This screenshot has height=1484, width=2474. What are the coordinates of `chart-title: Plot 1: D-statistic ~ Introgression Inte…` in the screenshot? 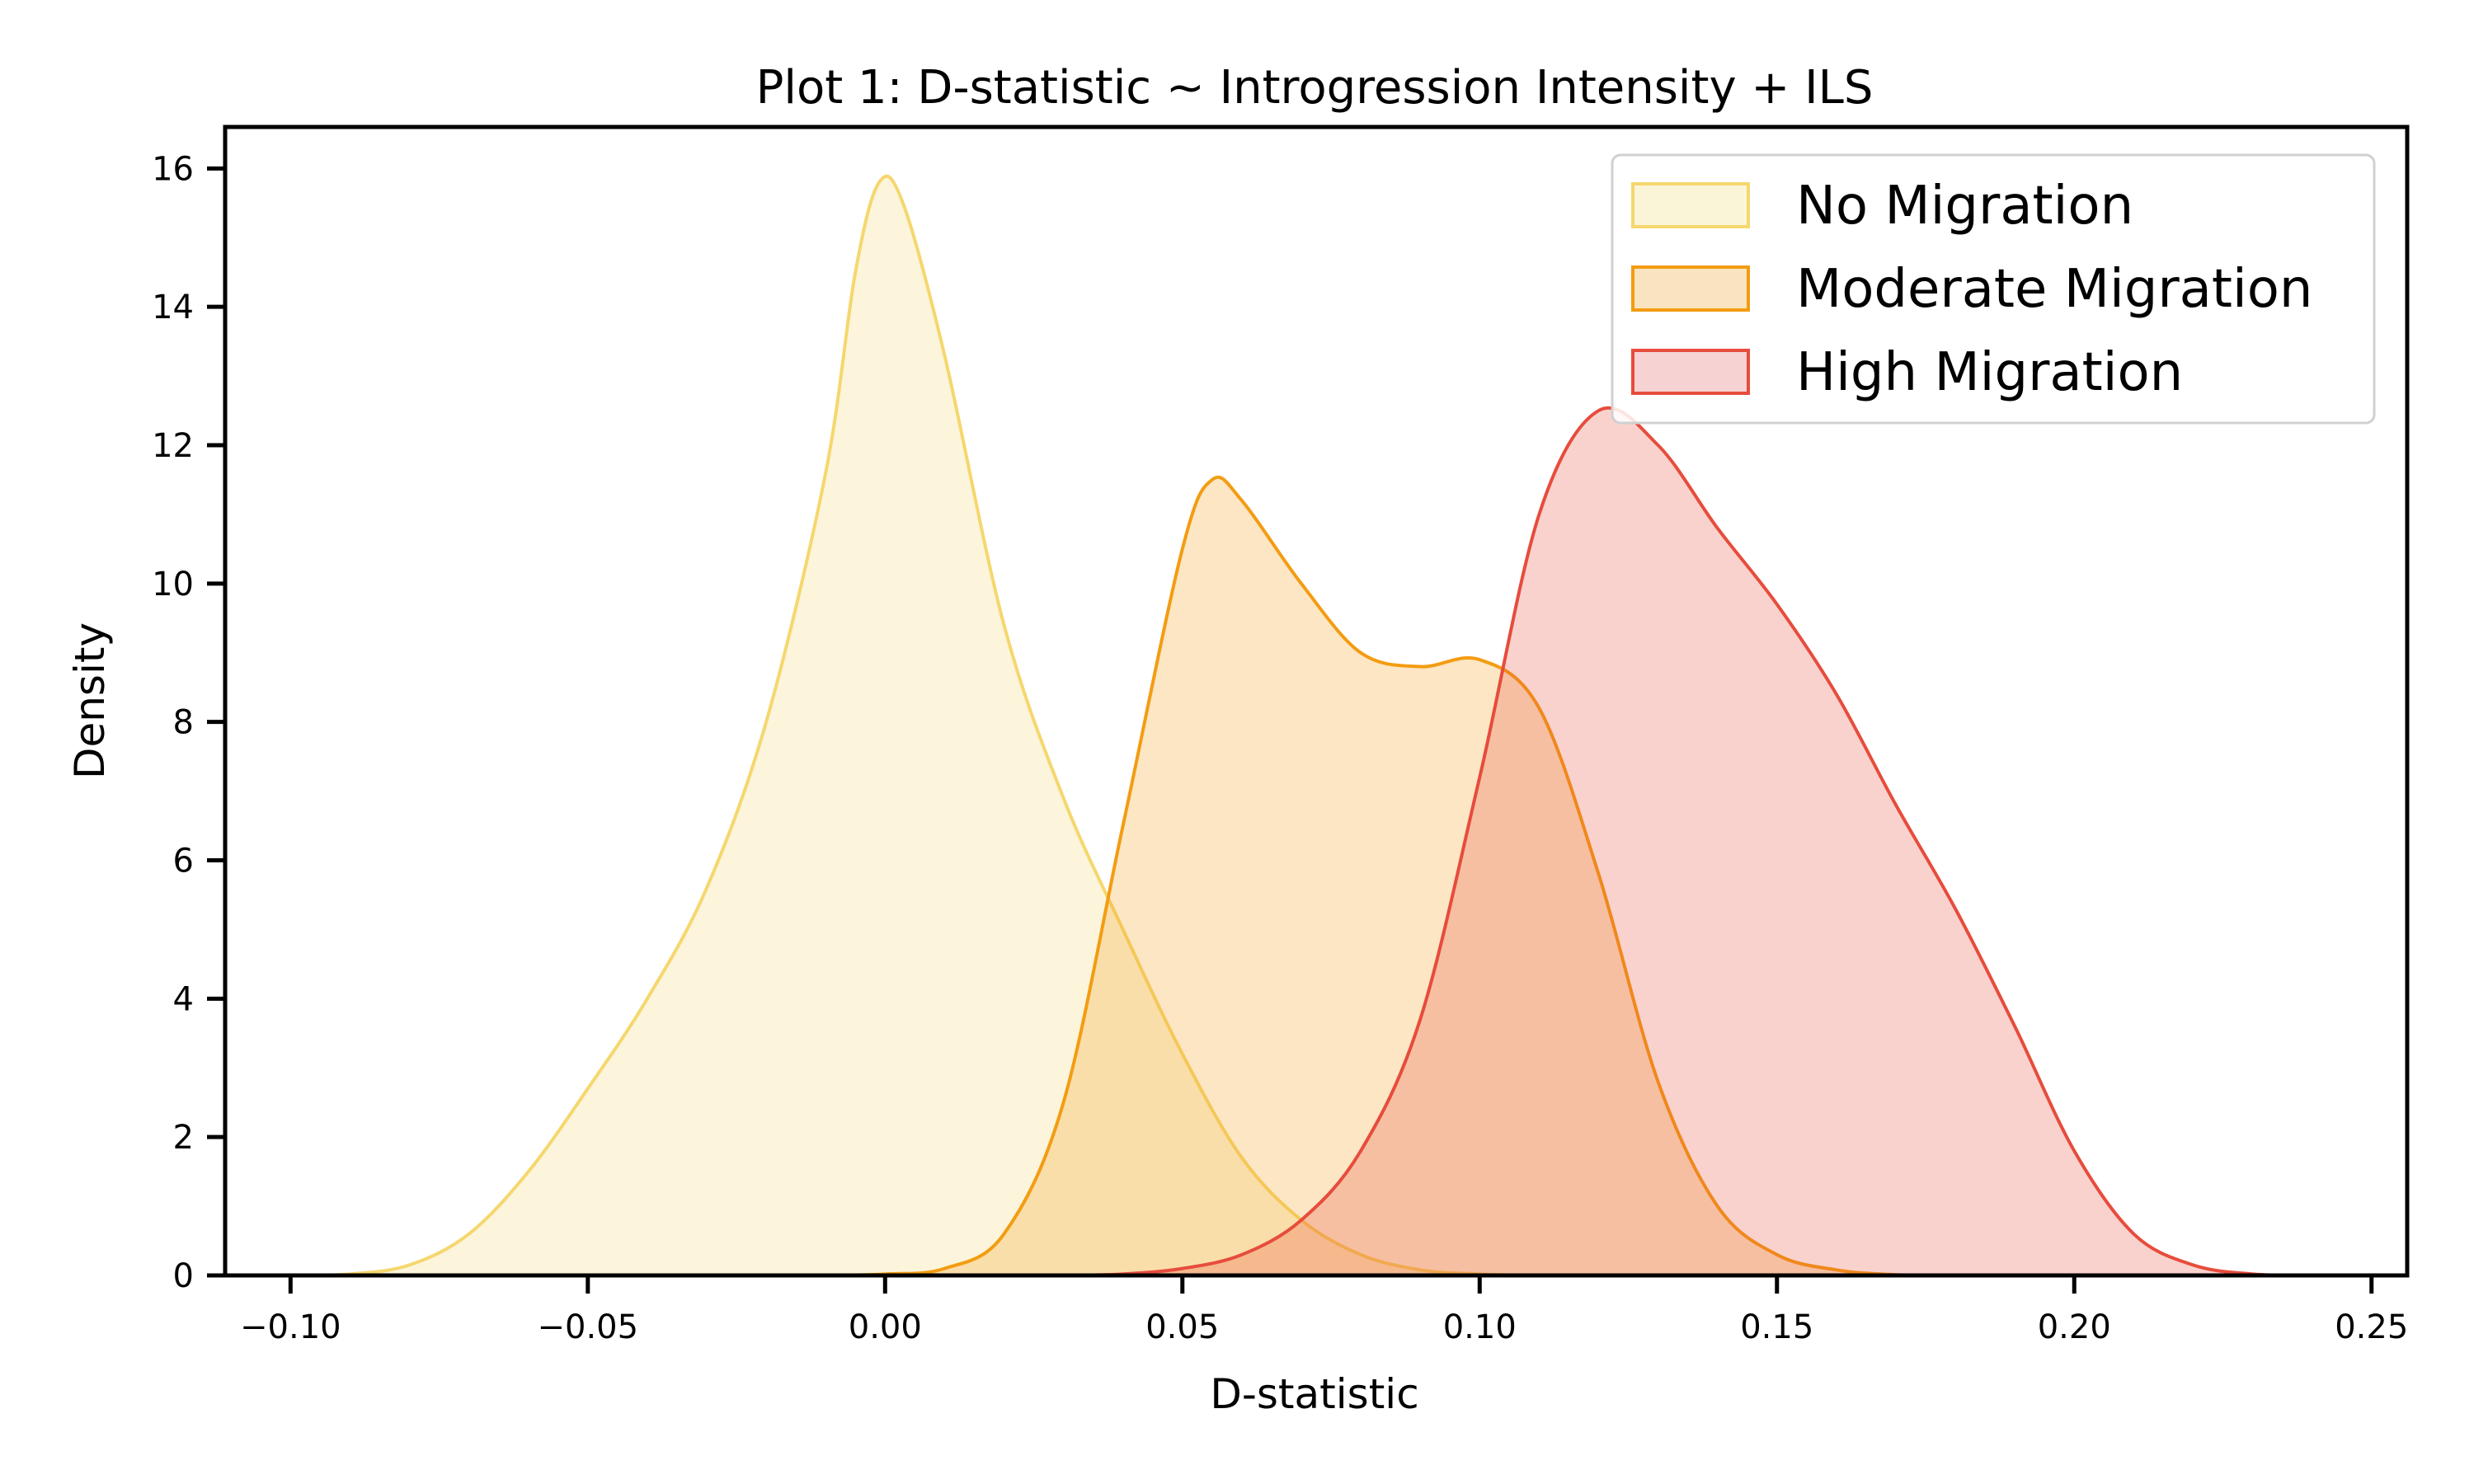 It's located at (1315, 88).